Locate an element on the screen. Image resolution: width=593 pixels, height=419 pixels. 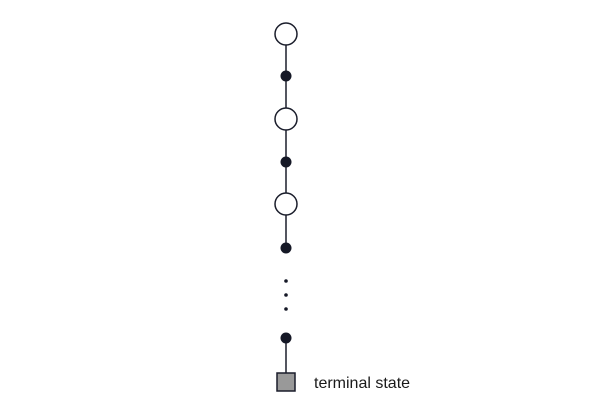
terminal-state-node is located at coordinates (286, 382).